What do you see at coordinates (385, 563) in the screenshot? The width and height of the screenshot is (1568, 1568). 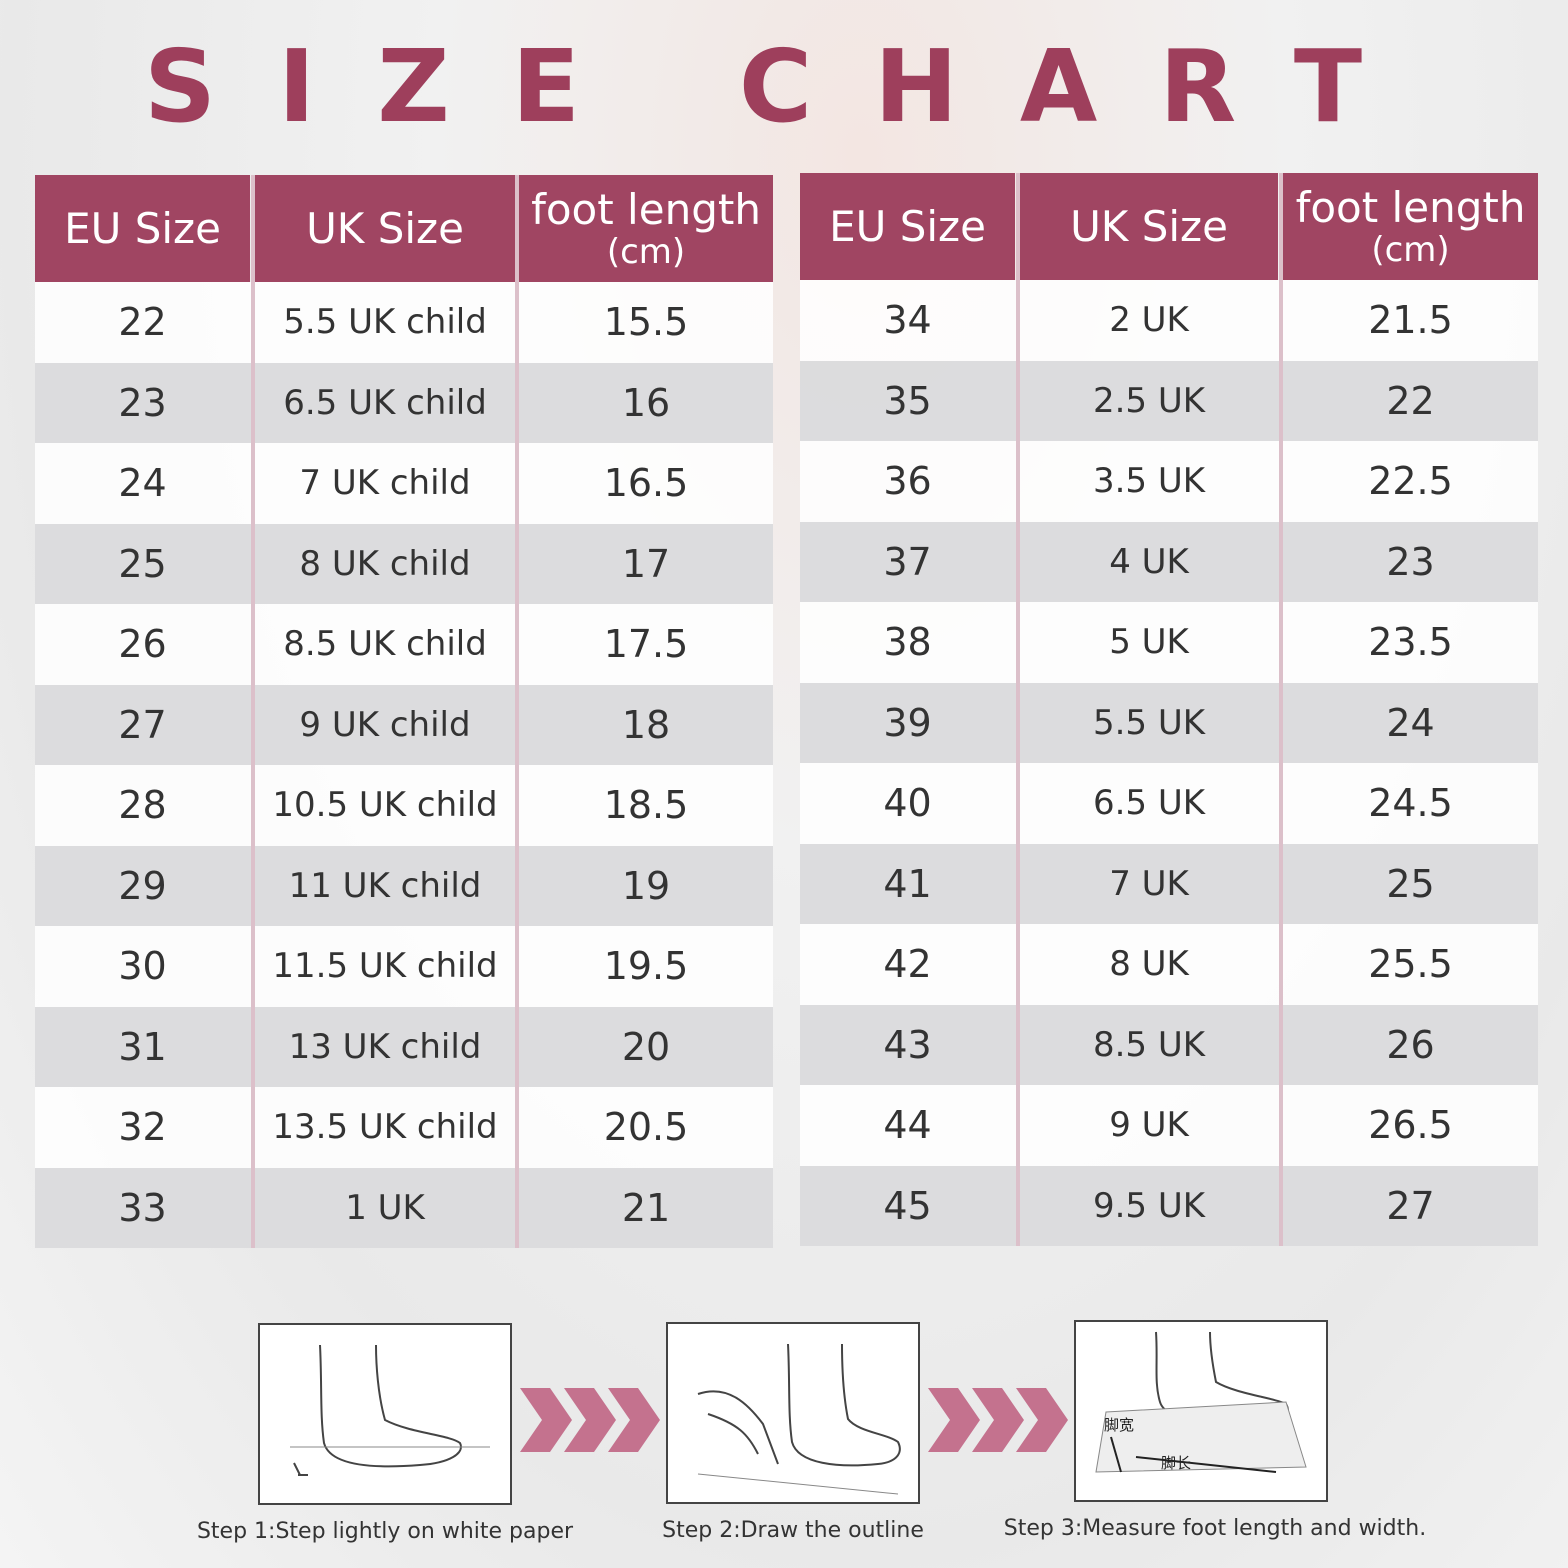 I see `table-cell: 8 UK child` at bounding box center [385, 563].